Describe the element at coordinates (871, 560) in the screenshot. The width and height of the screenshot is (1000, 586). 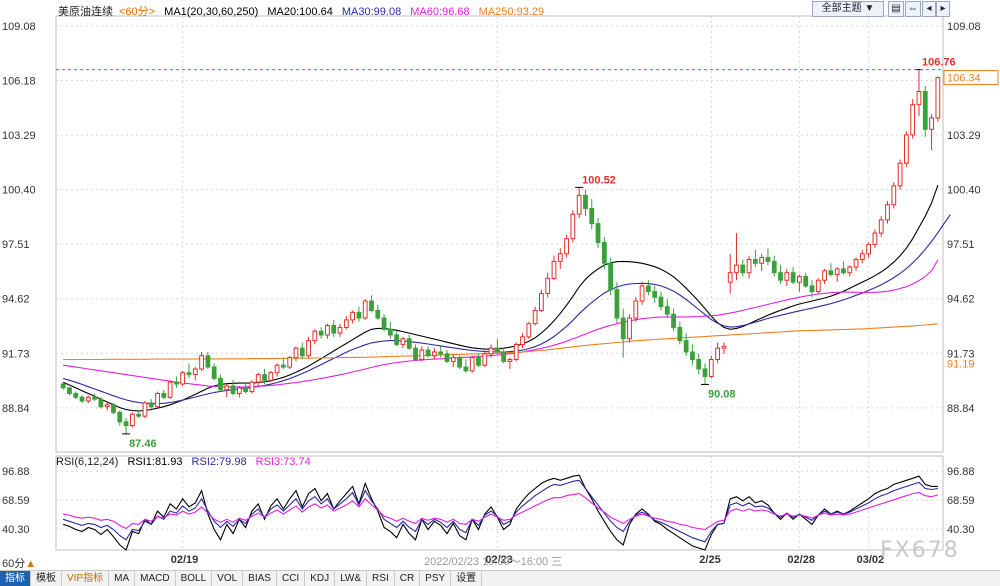
I see `x-tick-label: 03/02` at that location.